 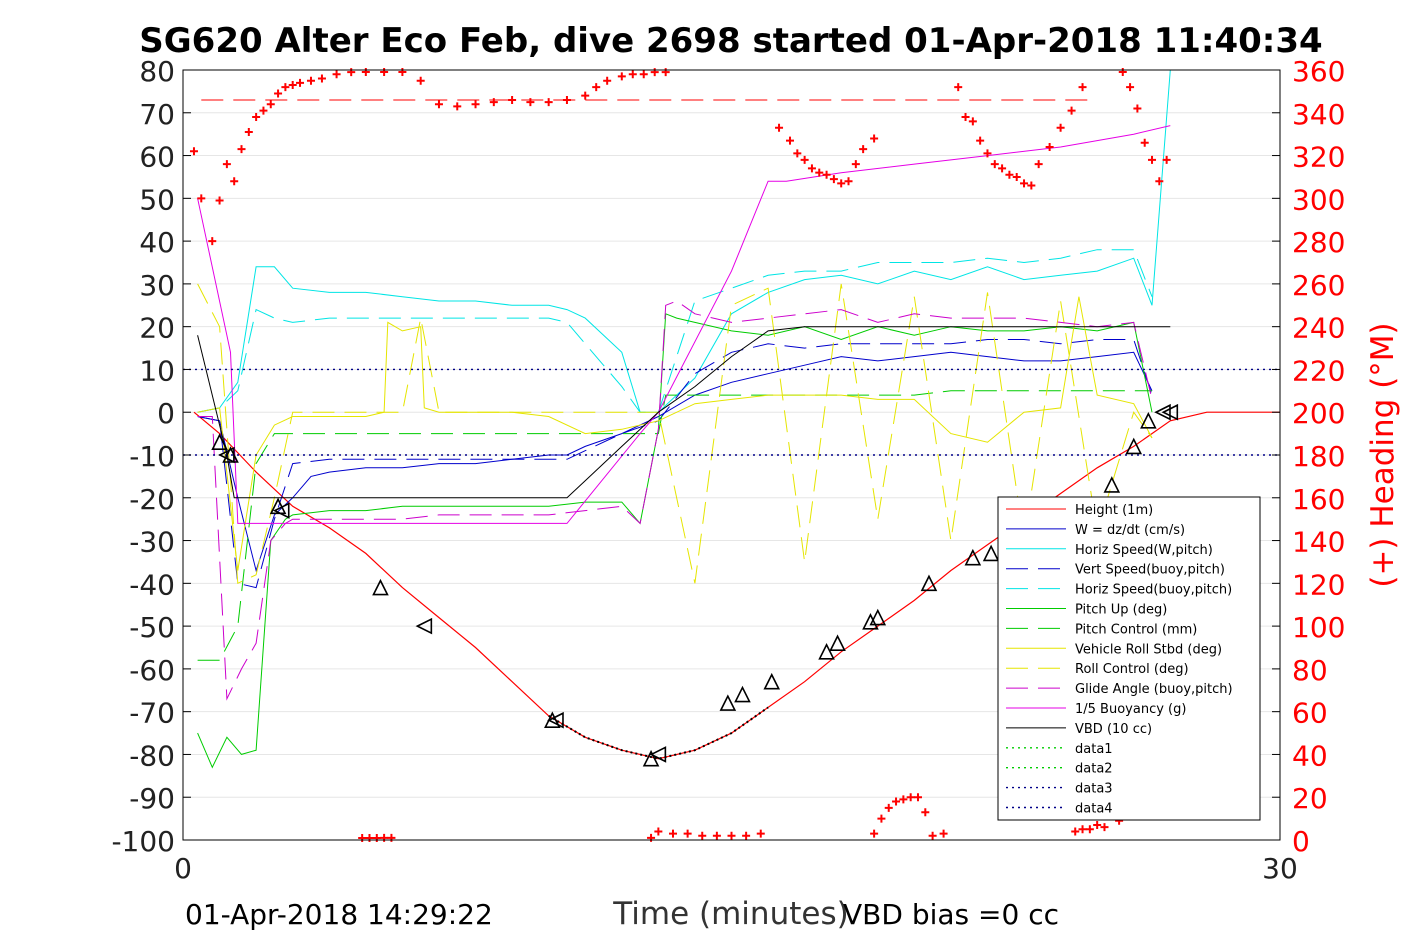 What do you see at coordinates (1318, 499) in the screenshot?
I see `y2-tick-label: 160` at bounding box center [1318, 499].